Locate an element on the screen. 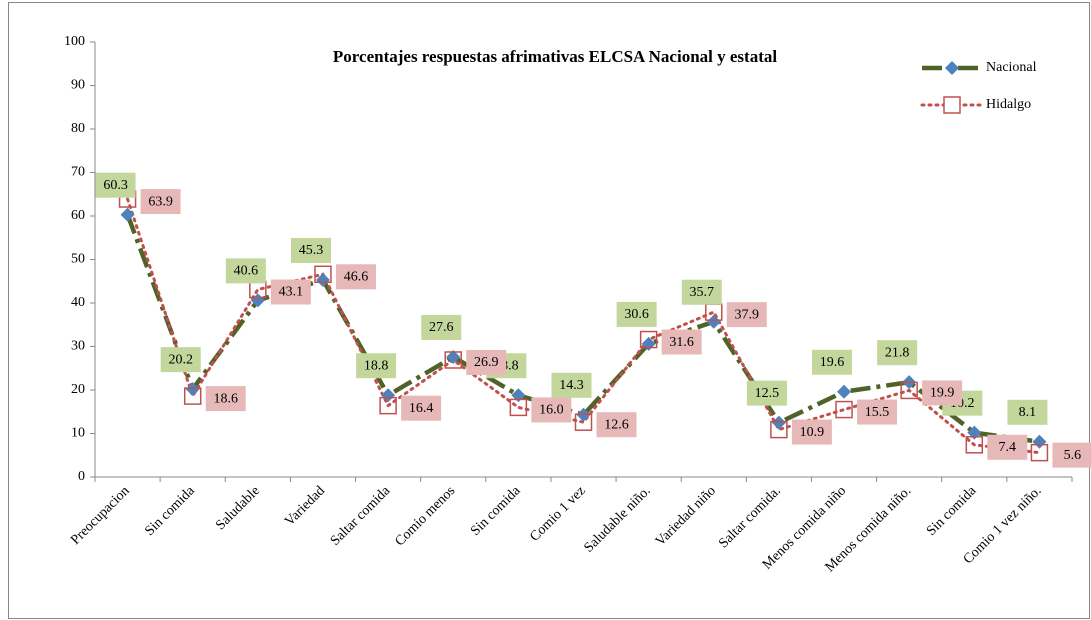 The image size is (1091, 620). data-label: 15.5 is located at coordinates (877, 412).